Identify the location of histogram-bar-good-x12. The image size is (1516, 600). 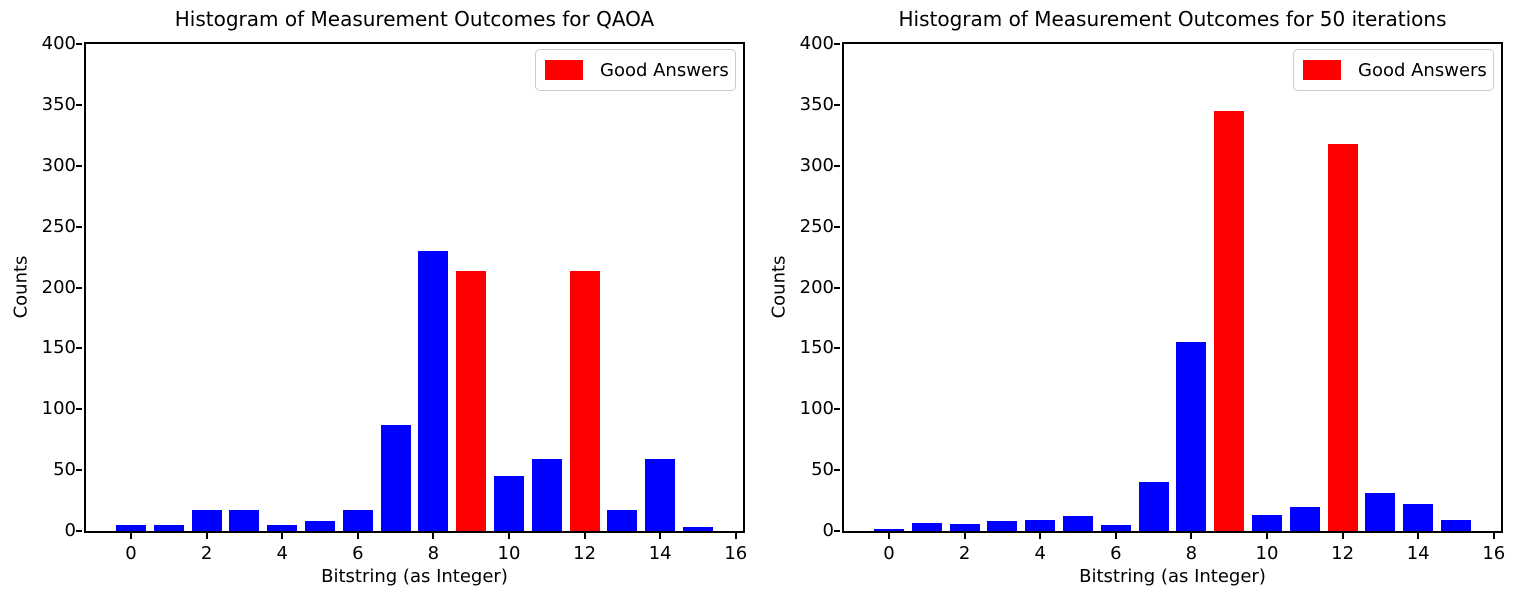
(1342, 337).